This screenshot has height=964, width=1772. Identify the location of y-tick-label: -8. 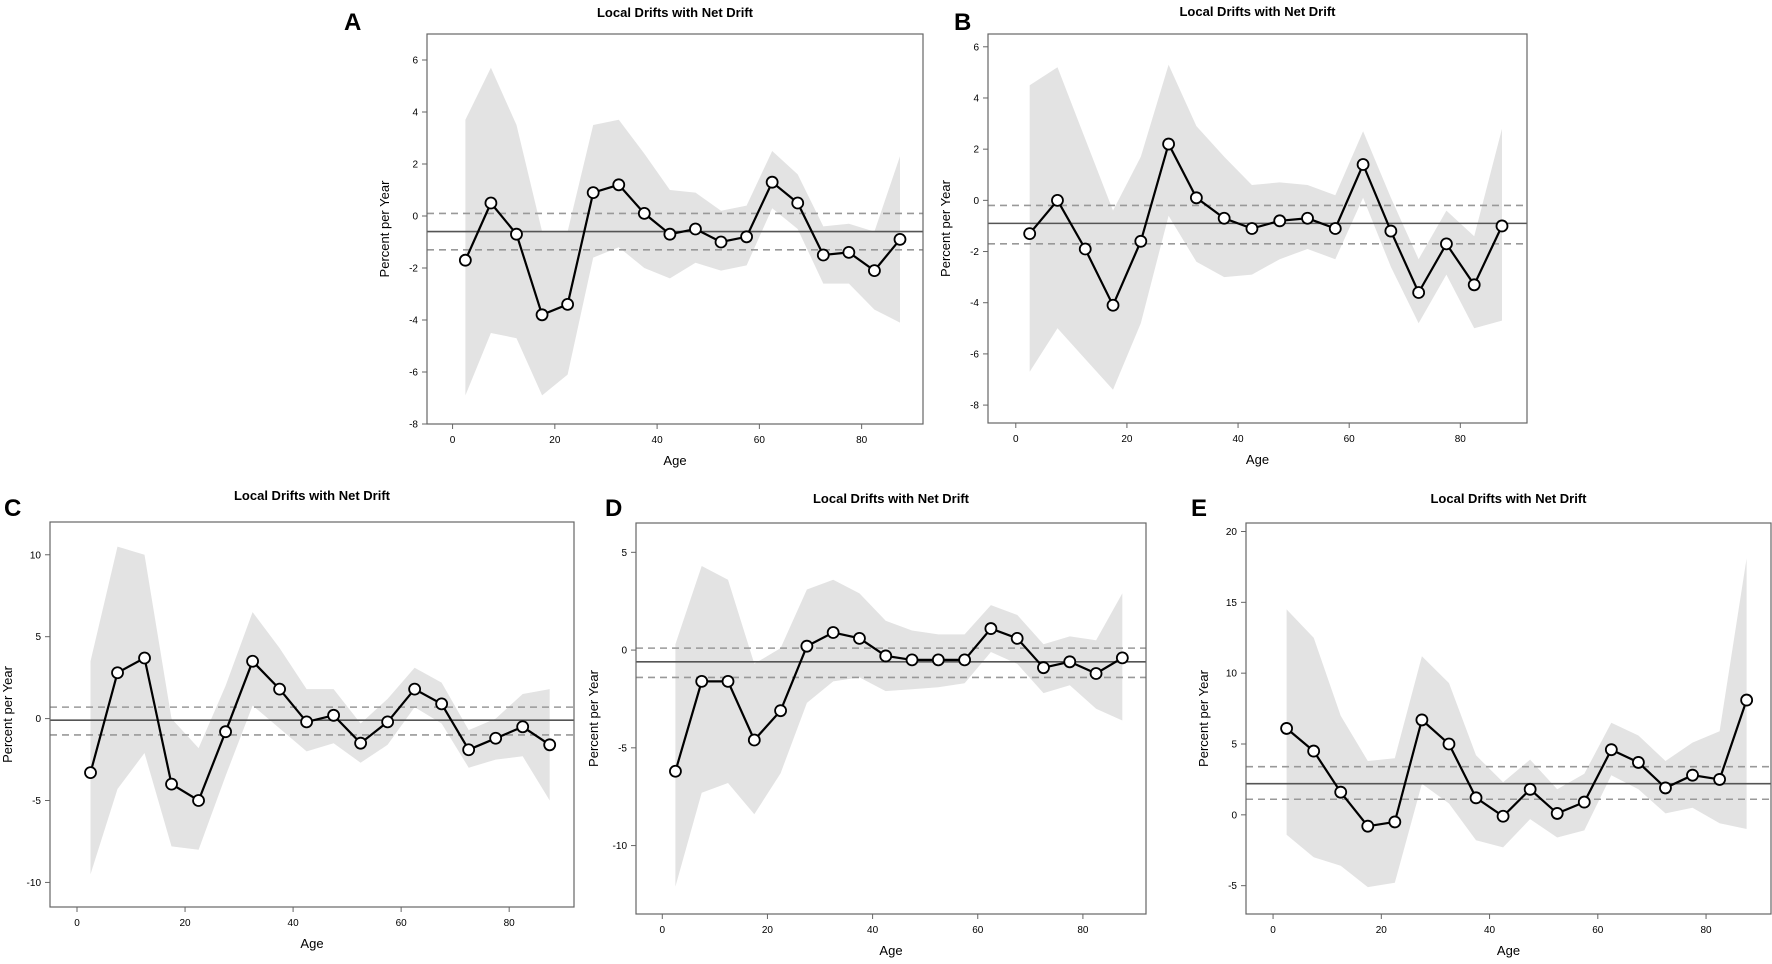
(974, 406).